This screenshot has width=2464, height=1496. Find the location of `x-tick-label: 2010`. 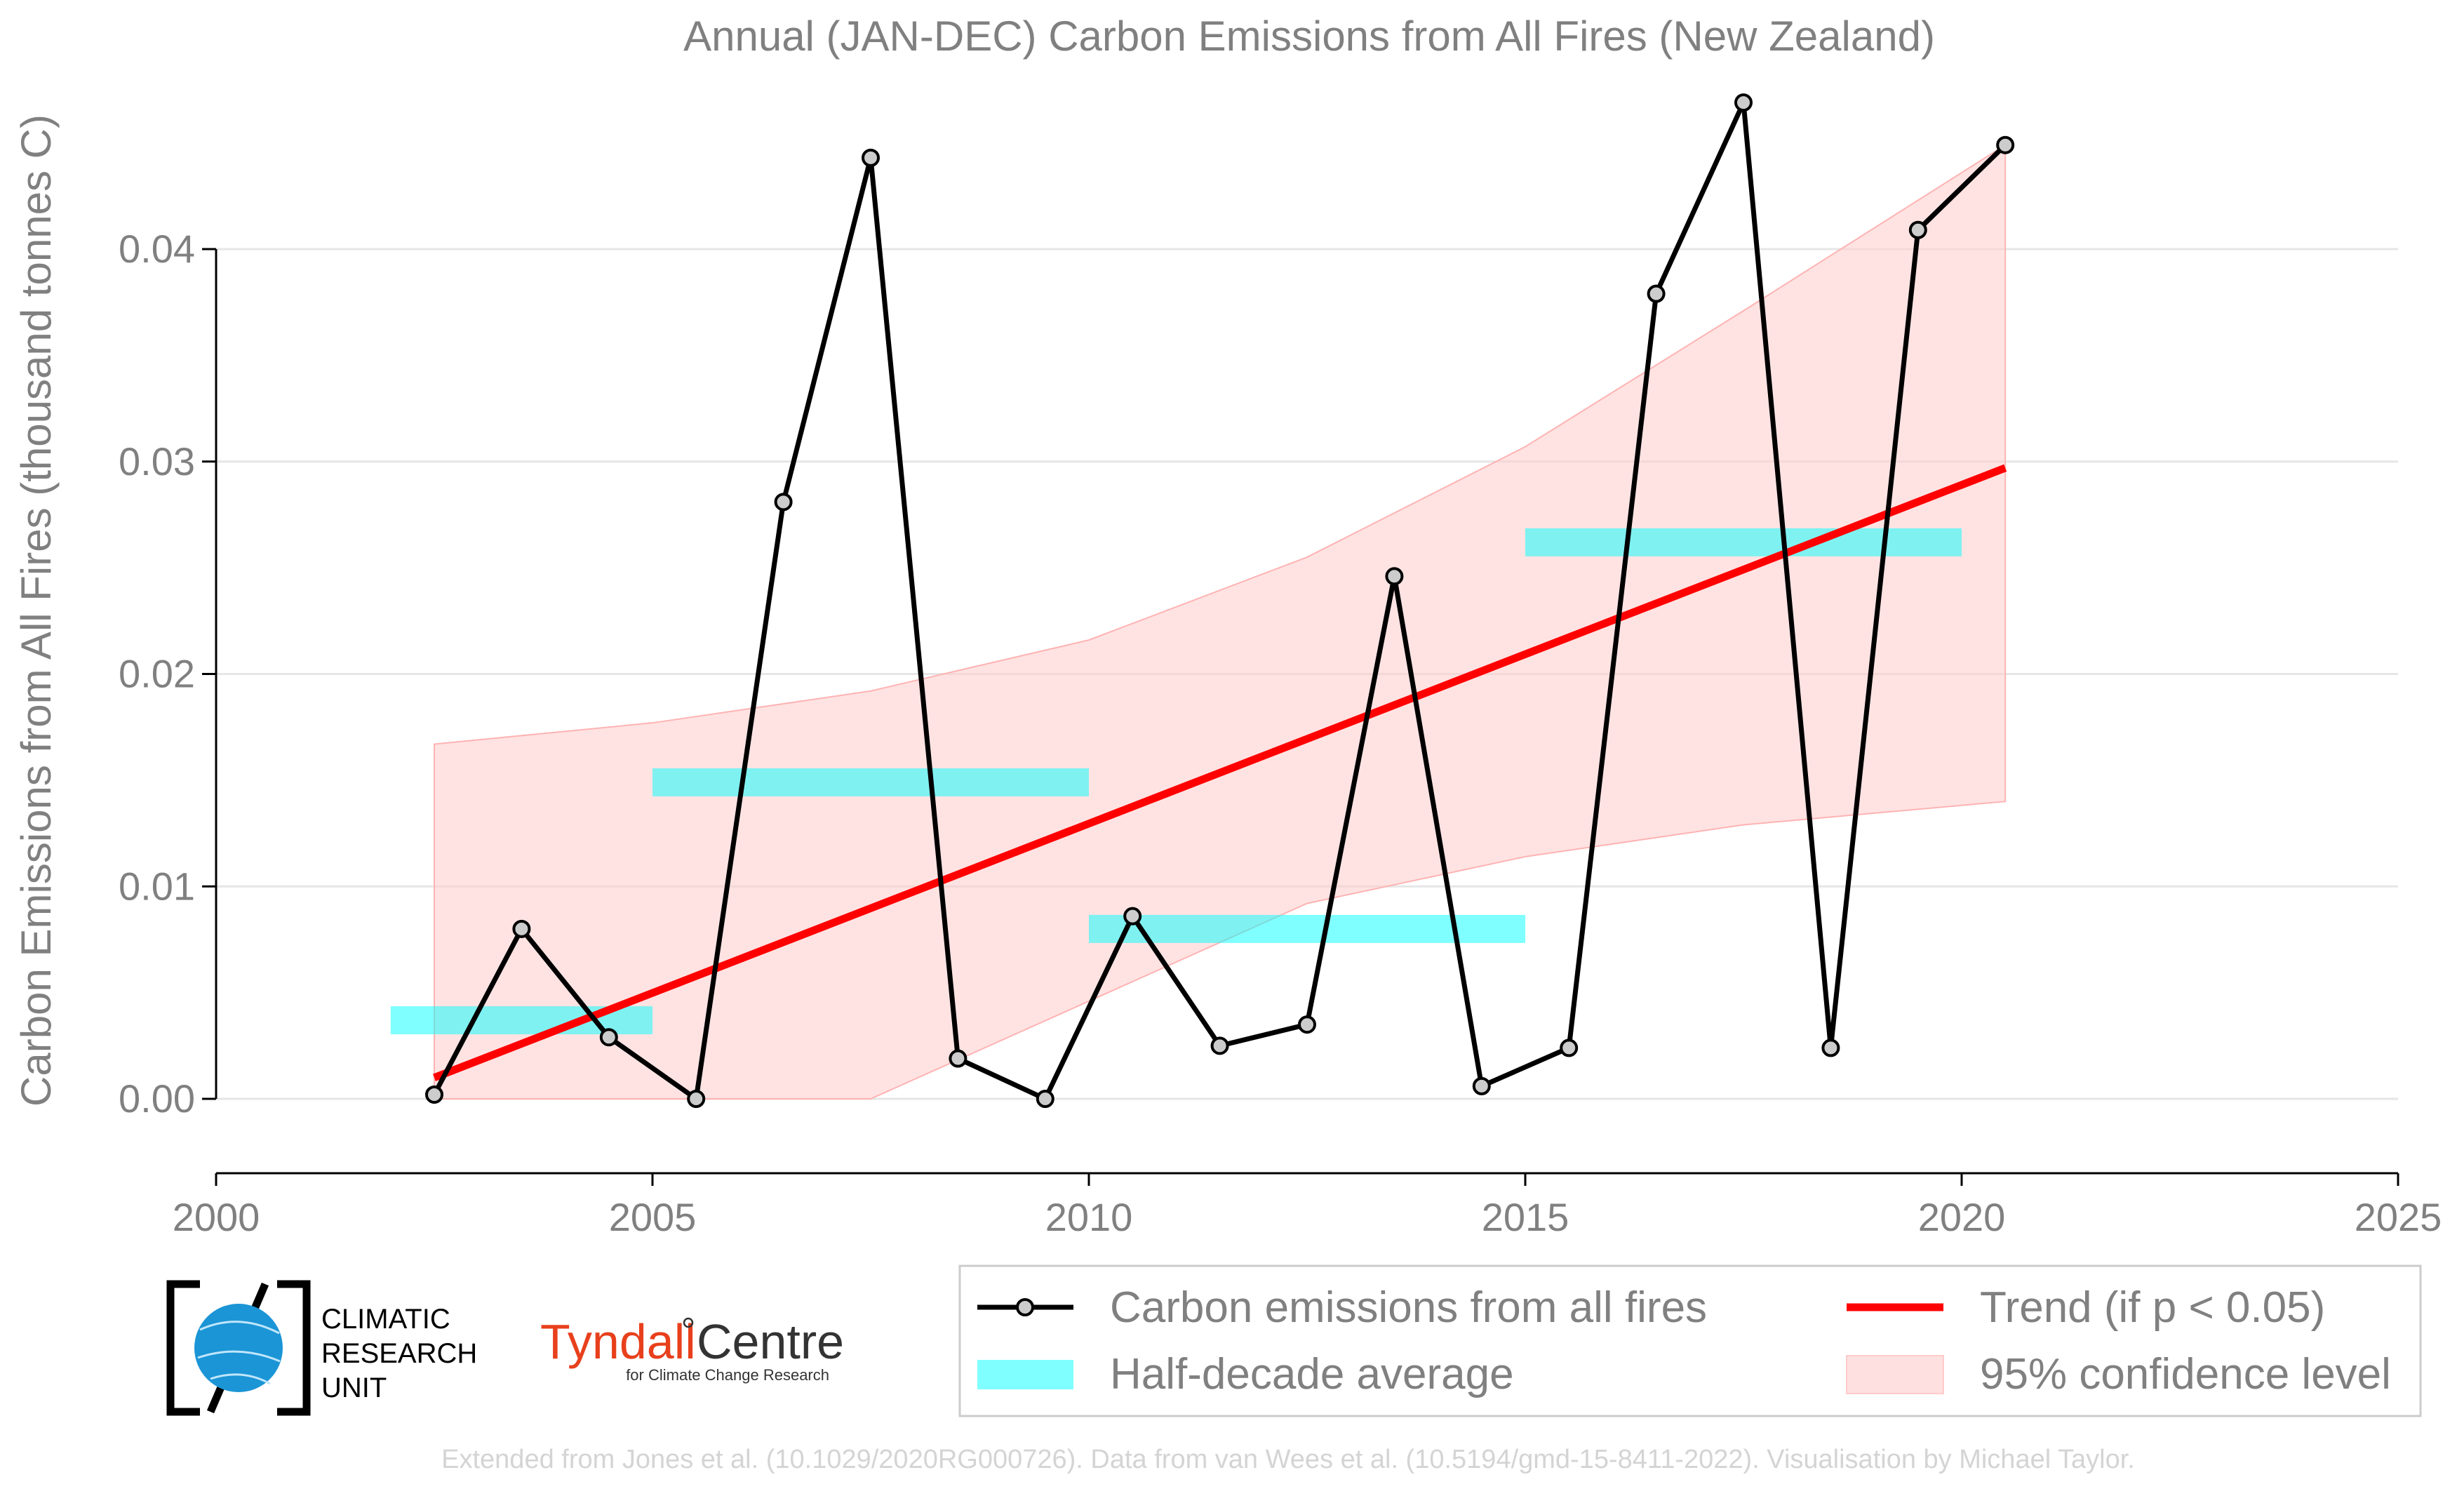

x-tick-label: 2010 is located at coordinates (1089, 1217).